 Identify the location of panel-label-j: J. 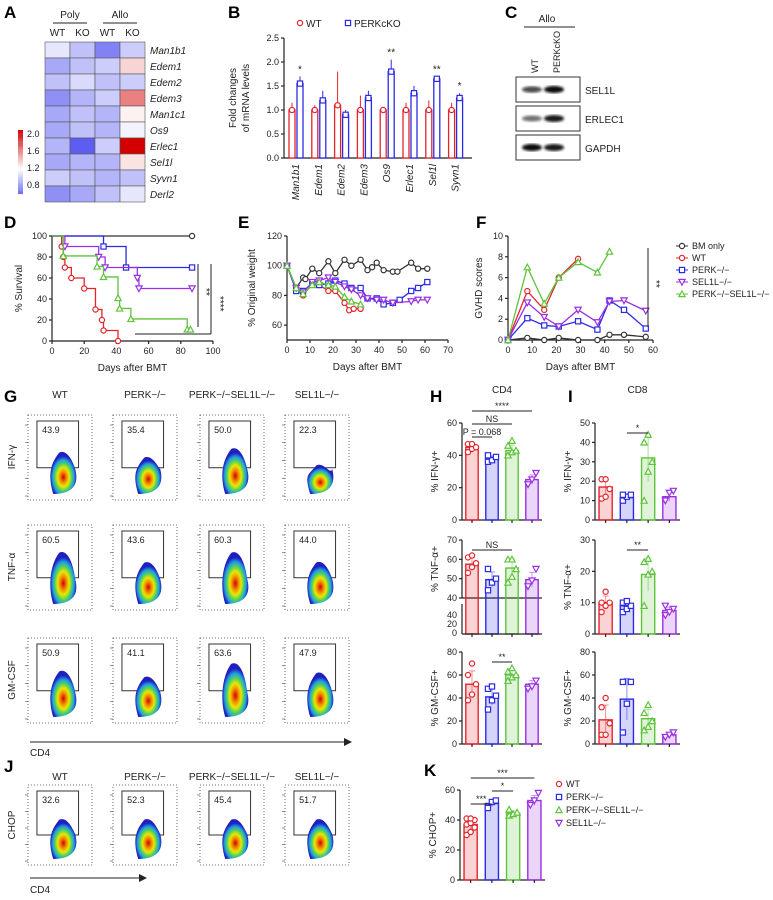
(8, 766).